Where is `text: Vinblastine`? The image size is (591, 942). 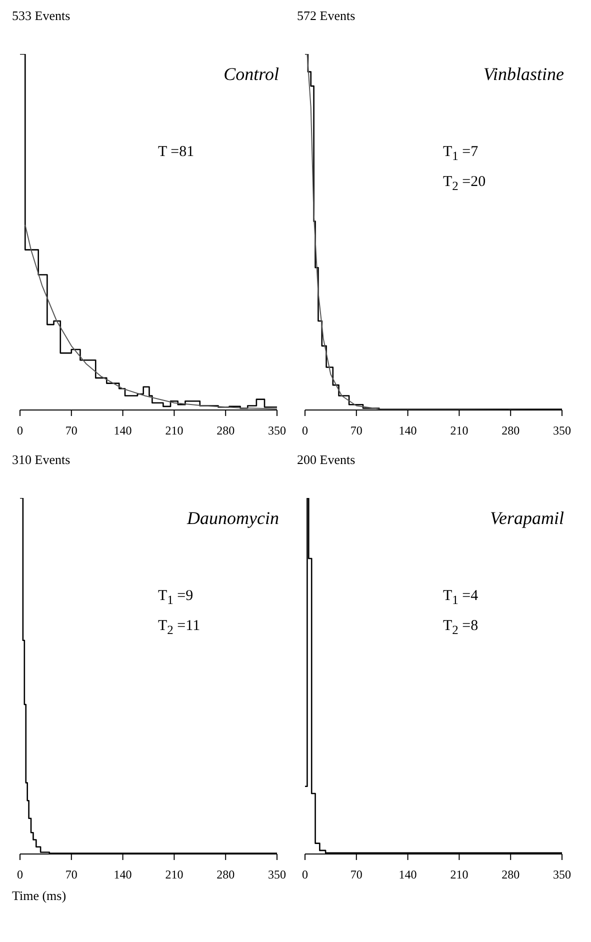 text: Vinblastine is located at coordinates (523, 74).